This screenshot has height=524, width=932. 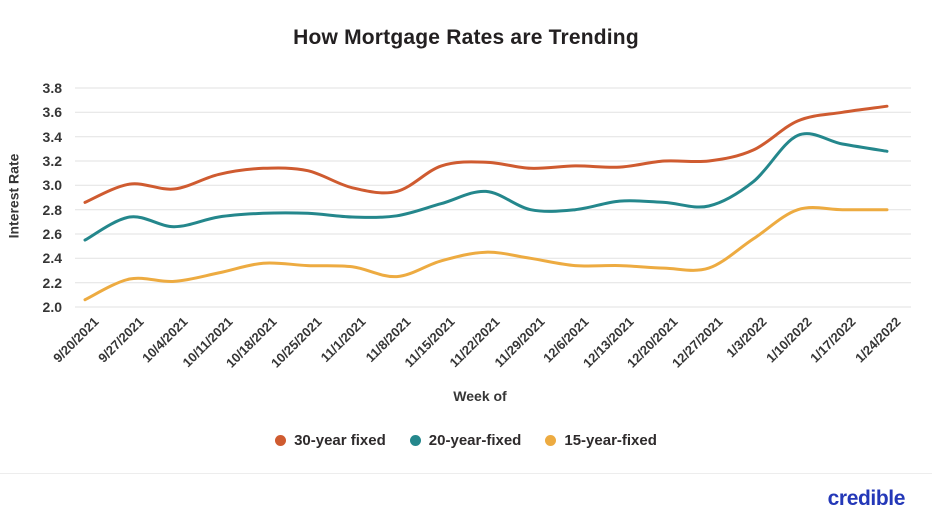 I want to click on x-tick-label: 1/10/2022, so click(x=788, y=340).